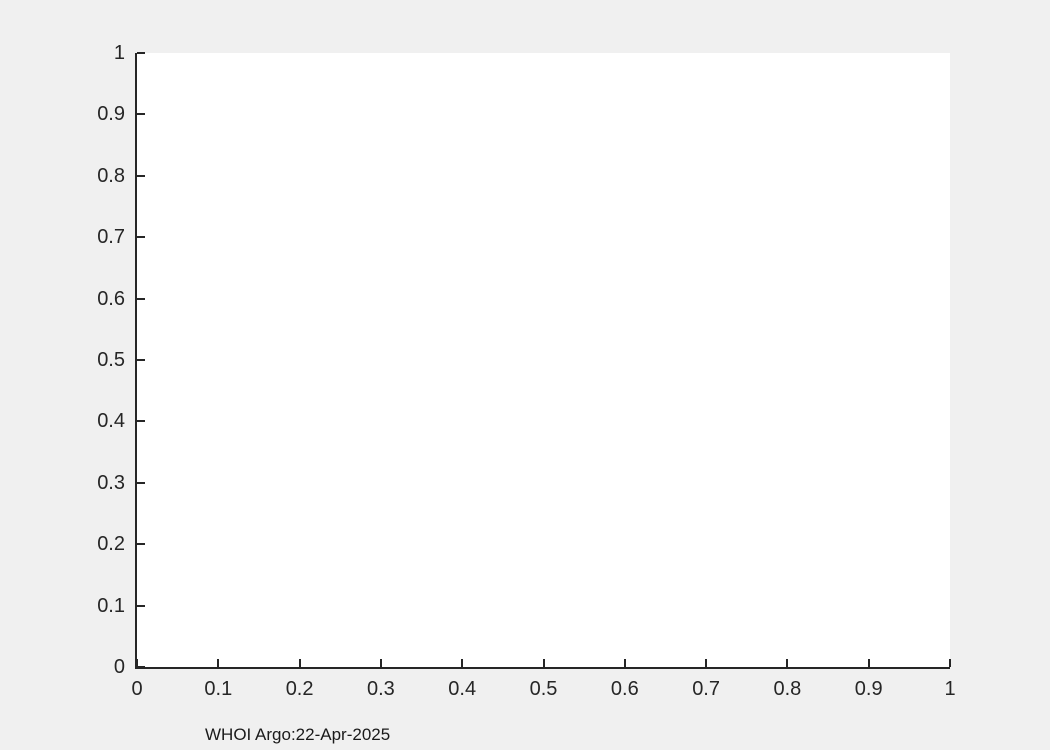 The height and width of the screenshot is (750, 1050). I want to click on footer-annotation: WHOI Argo:22-Apr-2025, so click(298, 734).